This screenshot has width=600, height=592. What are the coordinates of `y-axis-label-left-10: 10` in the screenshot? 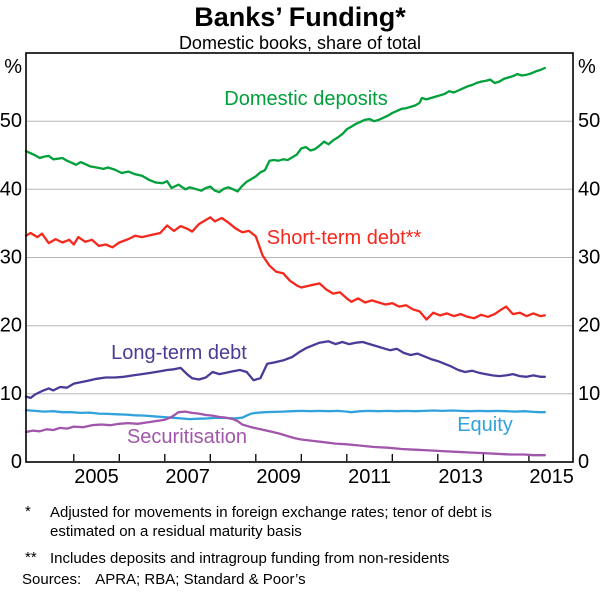 It's located at (11, 394).